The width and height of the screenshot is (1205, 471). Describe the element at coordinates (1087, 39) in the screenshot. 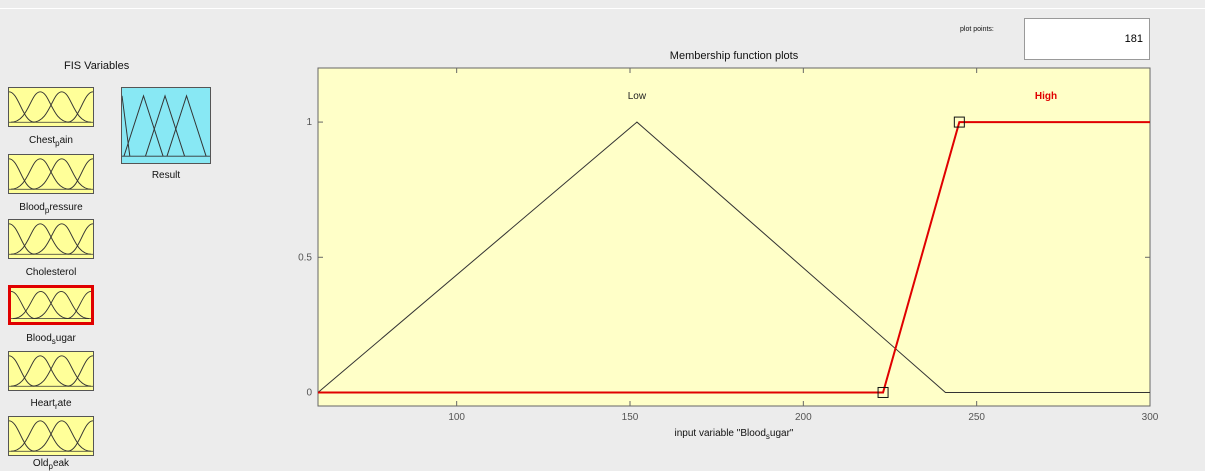

I see `plot-points-input` at that location.